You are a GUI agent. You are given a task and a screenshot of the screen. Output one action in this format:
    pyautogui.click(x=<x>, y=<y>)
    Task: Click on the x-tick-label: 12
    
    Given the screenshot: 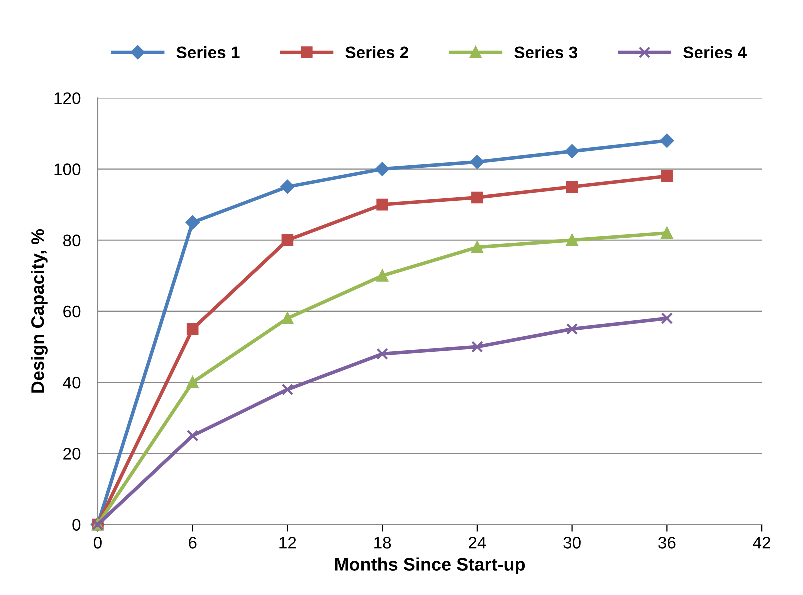 What is the action you would take?
    pyautogui.click(x=288, y=543)
    